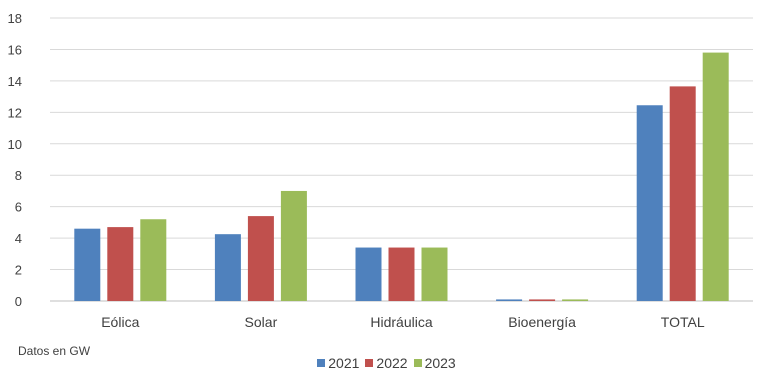 The height and width of the screenshot is (371, 773). Describe the element at coordinates (440, 363) in the screenshot. I see `legend-label: 2023` at that location.